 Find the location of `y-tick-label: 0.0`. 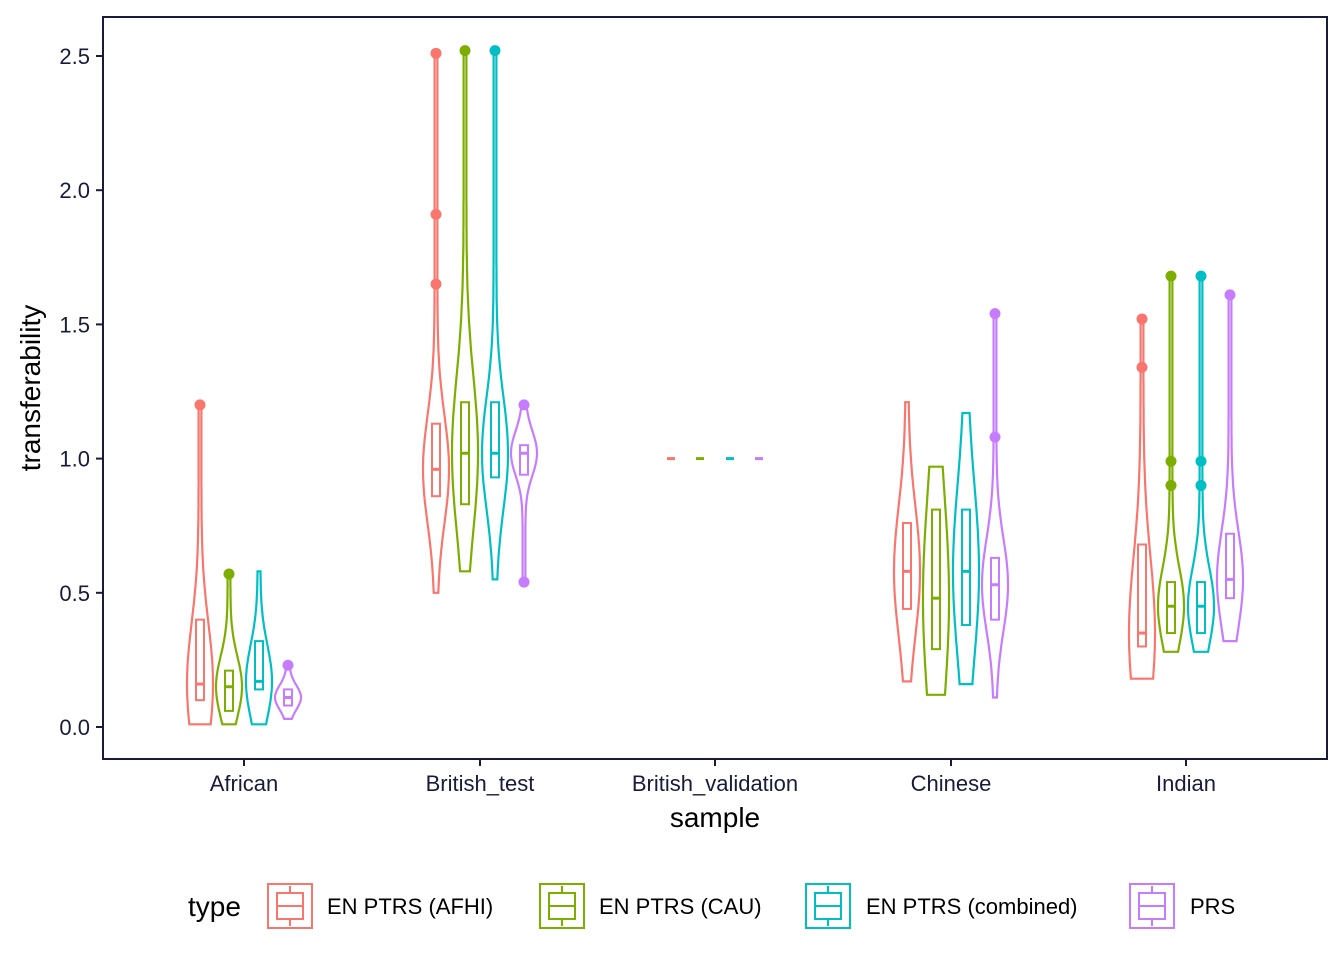

y-tick-label: 0.0 is located at coordinates (74, 727).